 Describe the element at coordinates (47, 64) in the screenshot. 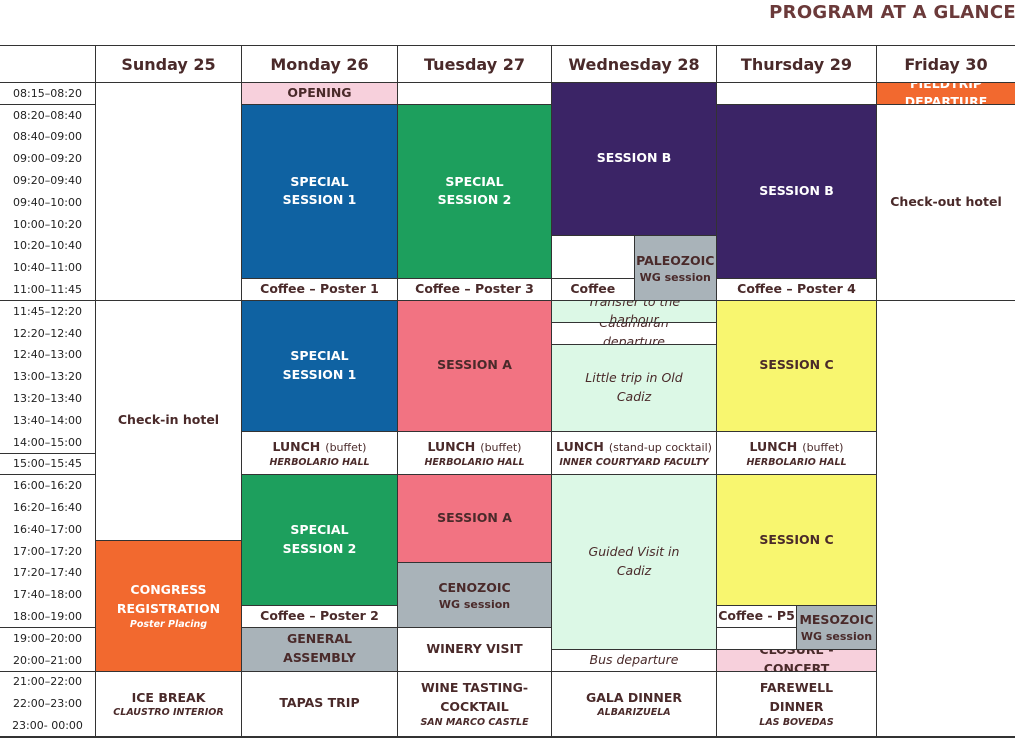

I see `header-corner` at that location.